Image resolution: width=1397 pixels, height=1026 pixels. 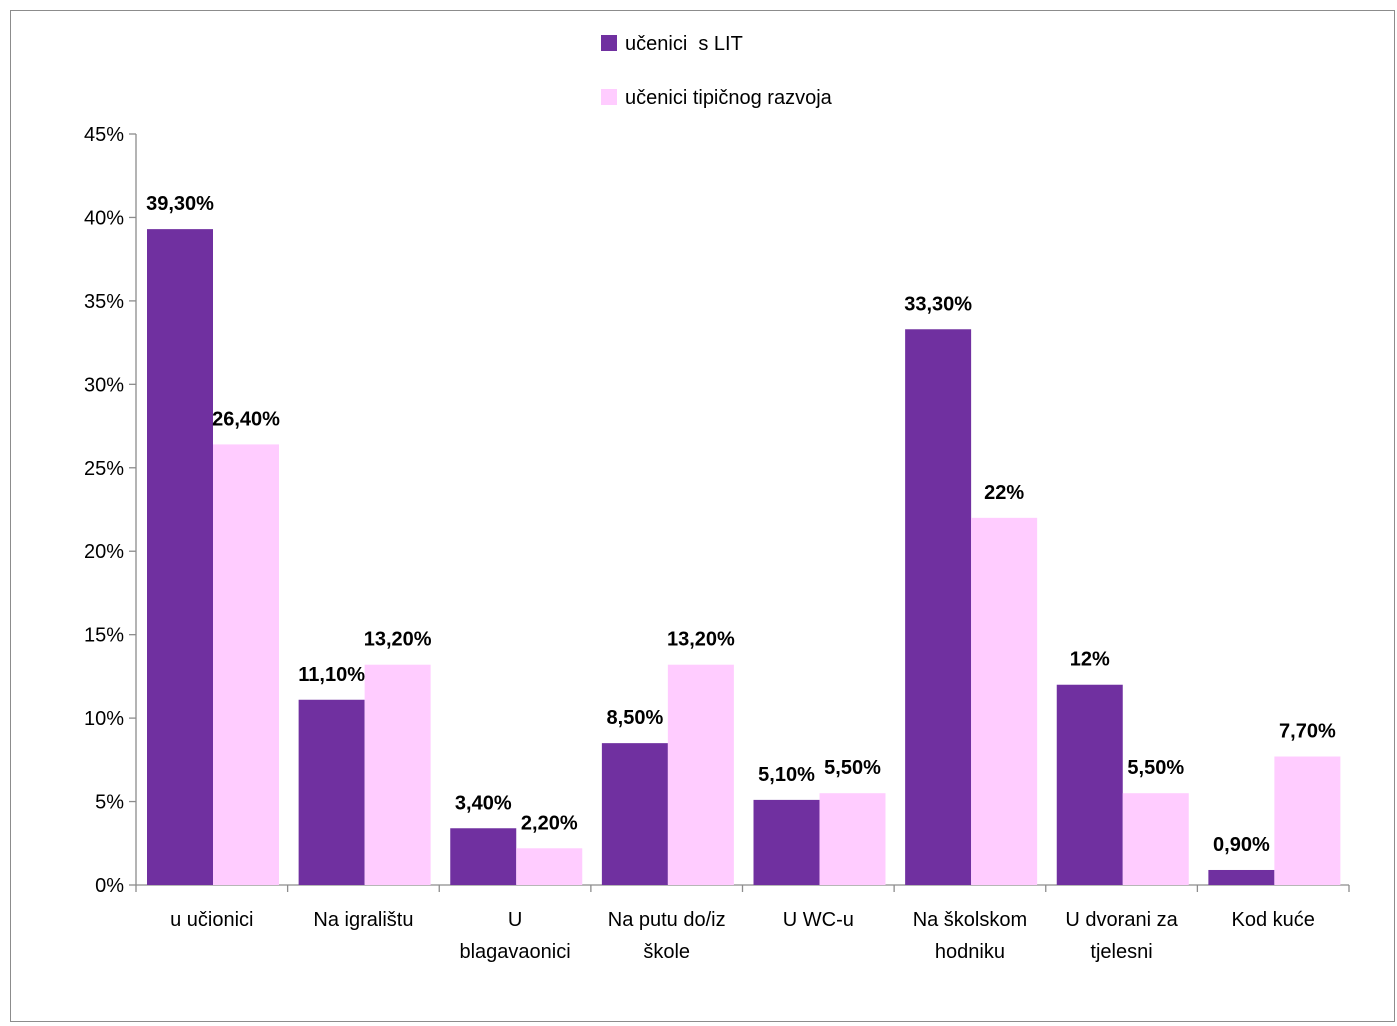 I want to click on x-category-label: Na putu do/iz škole, so click(x=667, y=936).